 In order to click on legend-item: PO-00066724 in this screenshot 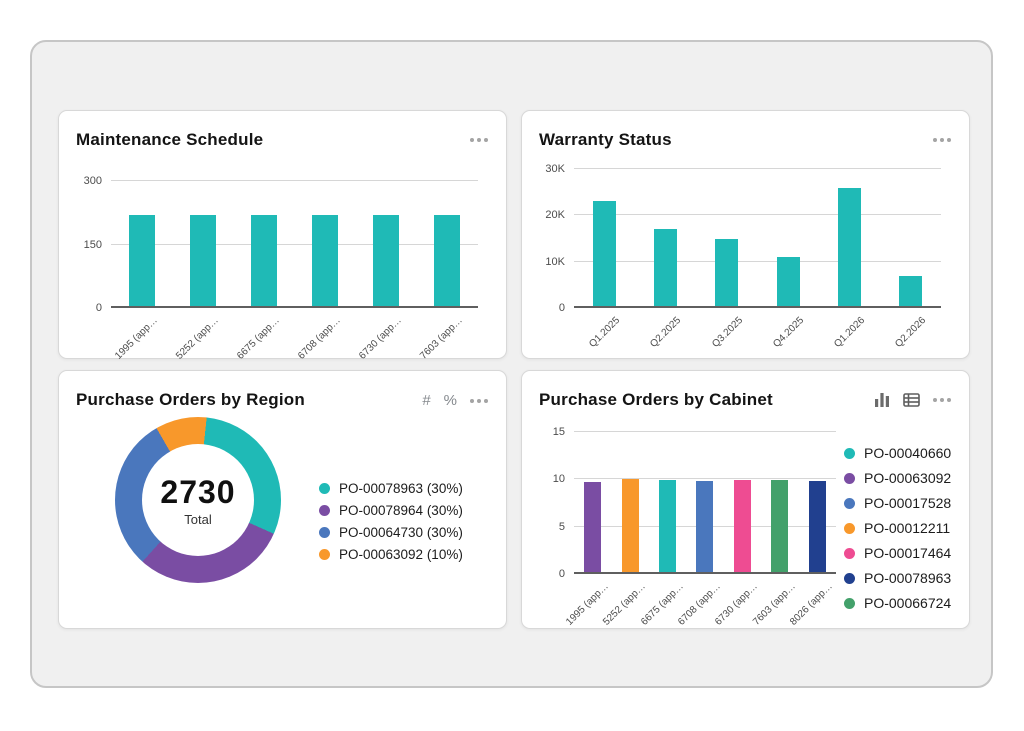, I will do `click(897, 603)`.